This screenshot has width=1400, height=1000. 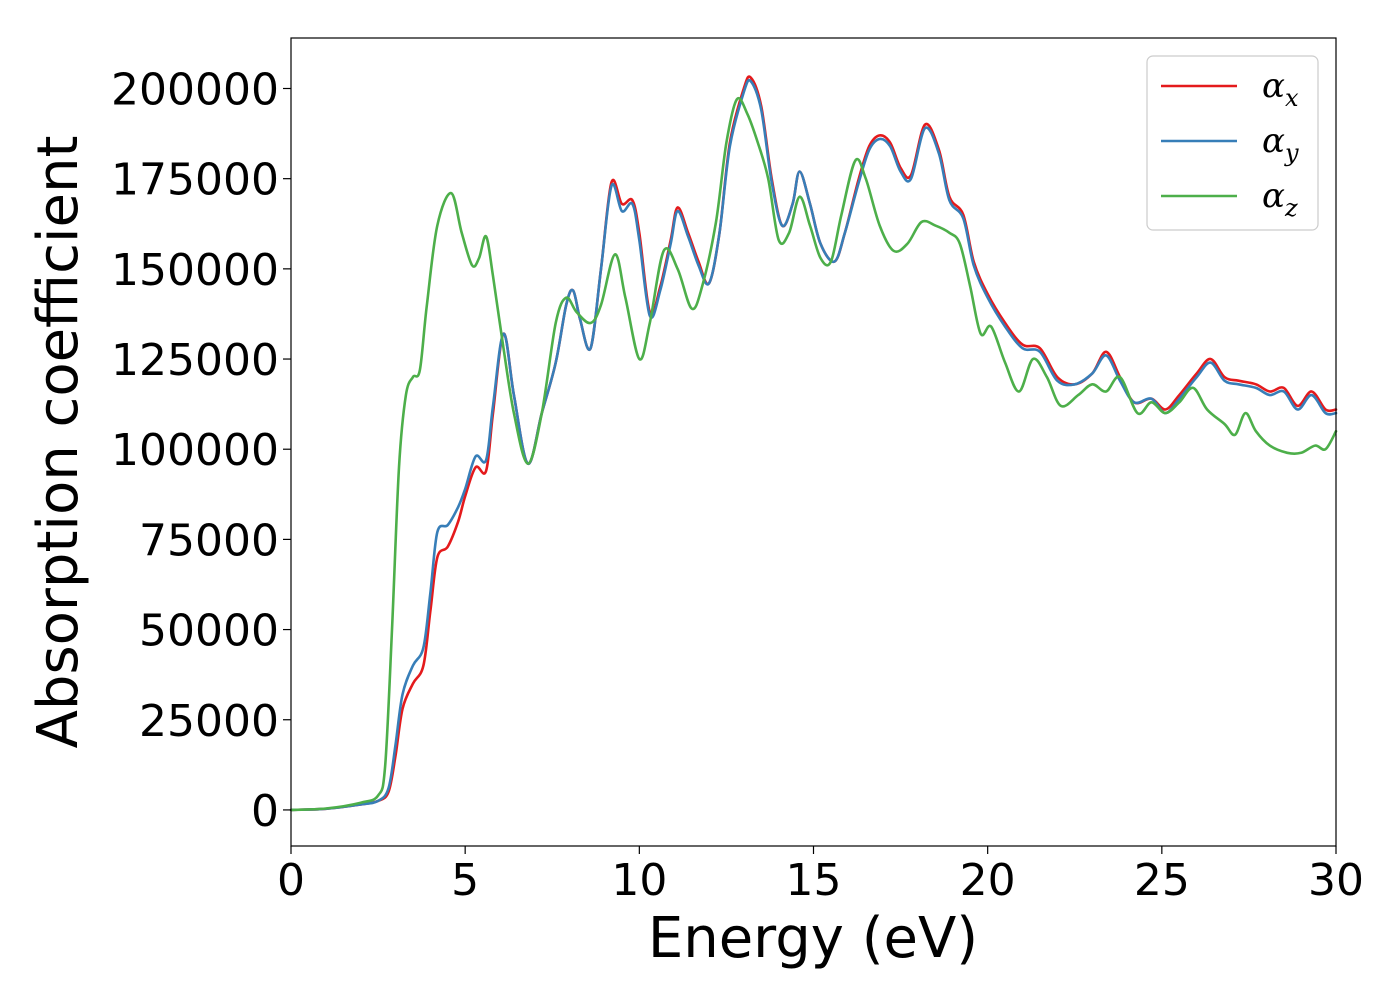 What do you see at coordinates (465, 880) in the screenshot?
I see `x-tick-label: 5` at bounding box center [465, 880].